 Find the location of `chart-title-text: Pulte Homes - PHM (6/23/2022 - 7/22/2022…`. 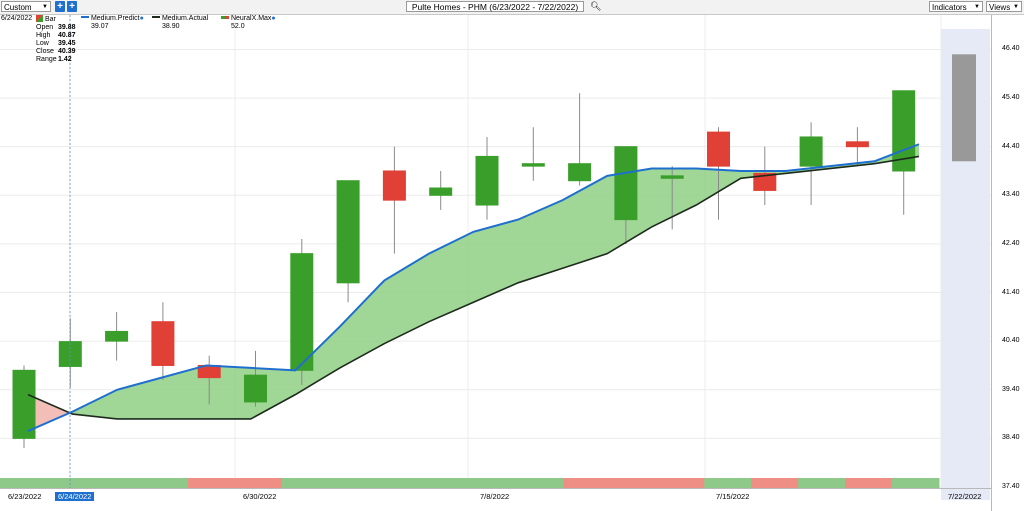

chart-title-text: Pulte Homes - PHM (6/23/2022 - 7/22/2022… is located at coordinates (495, 7).